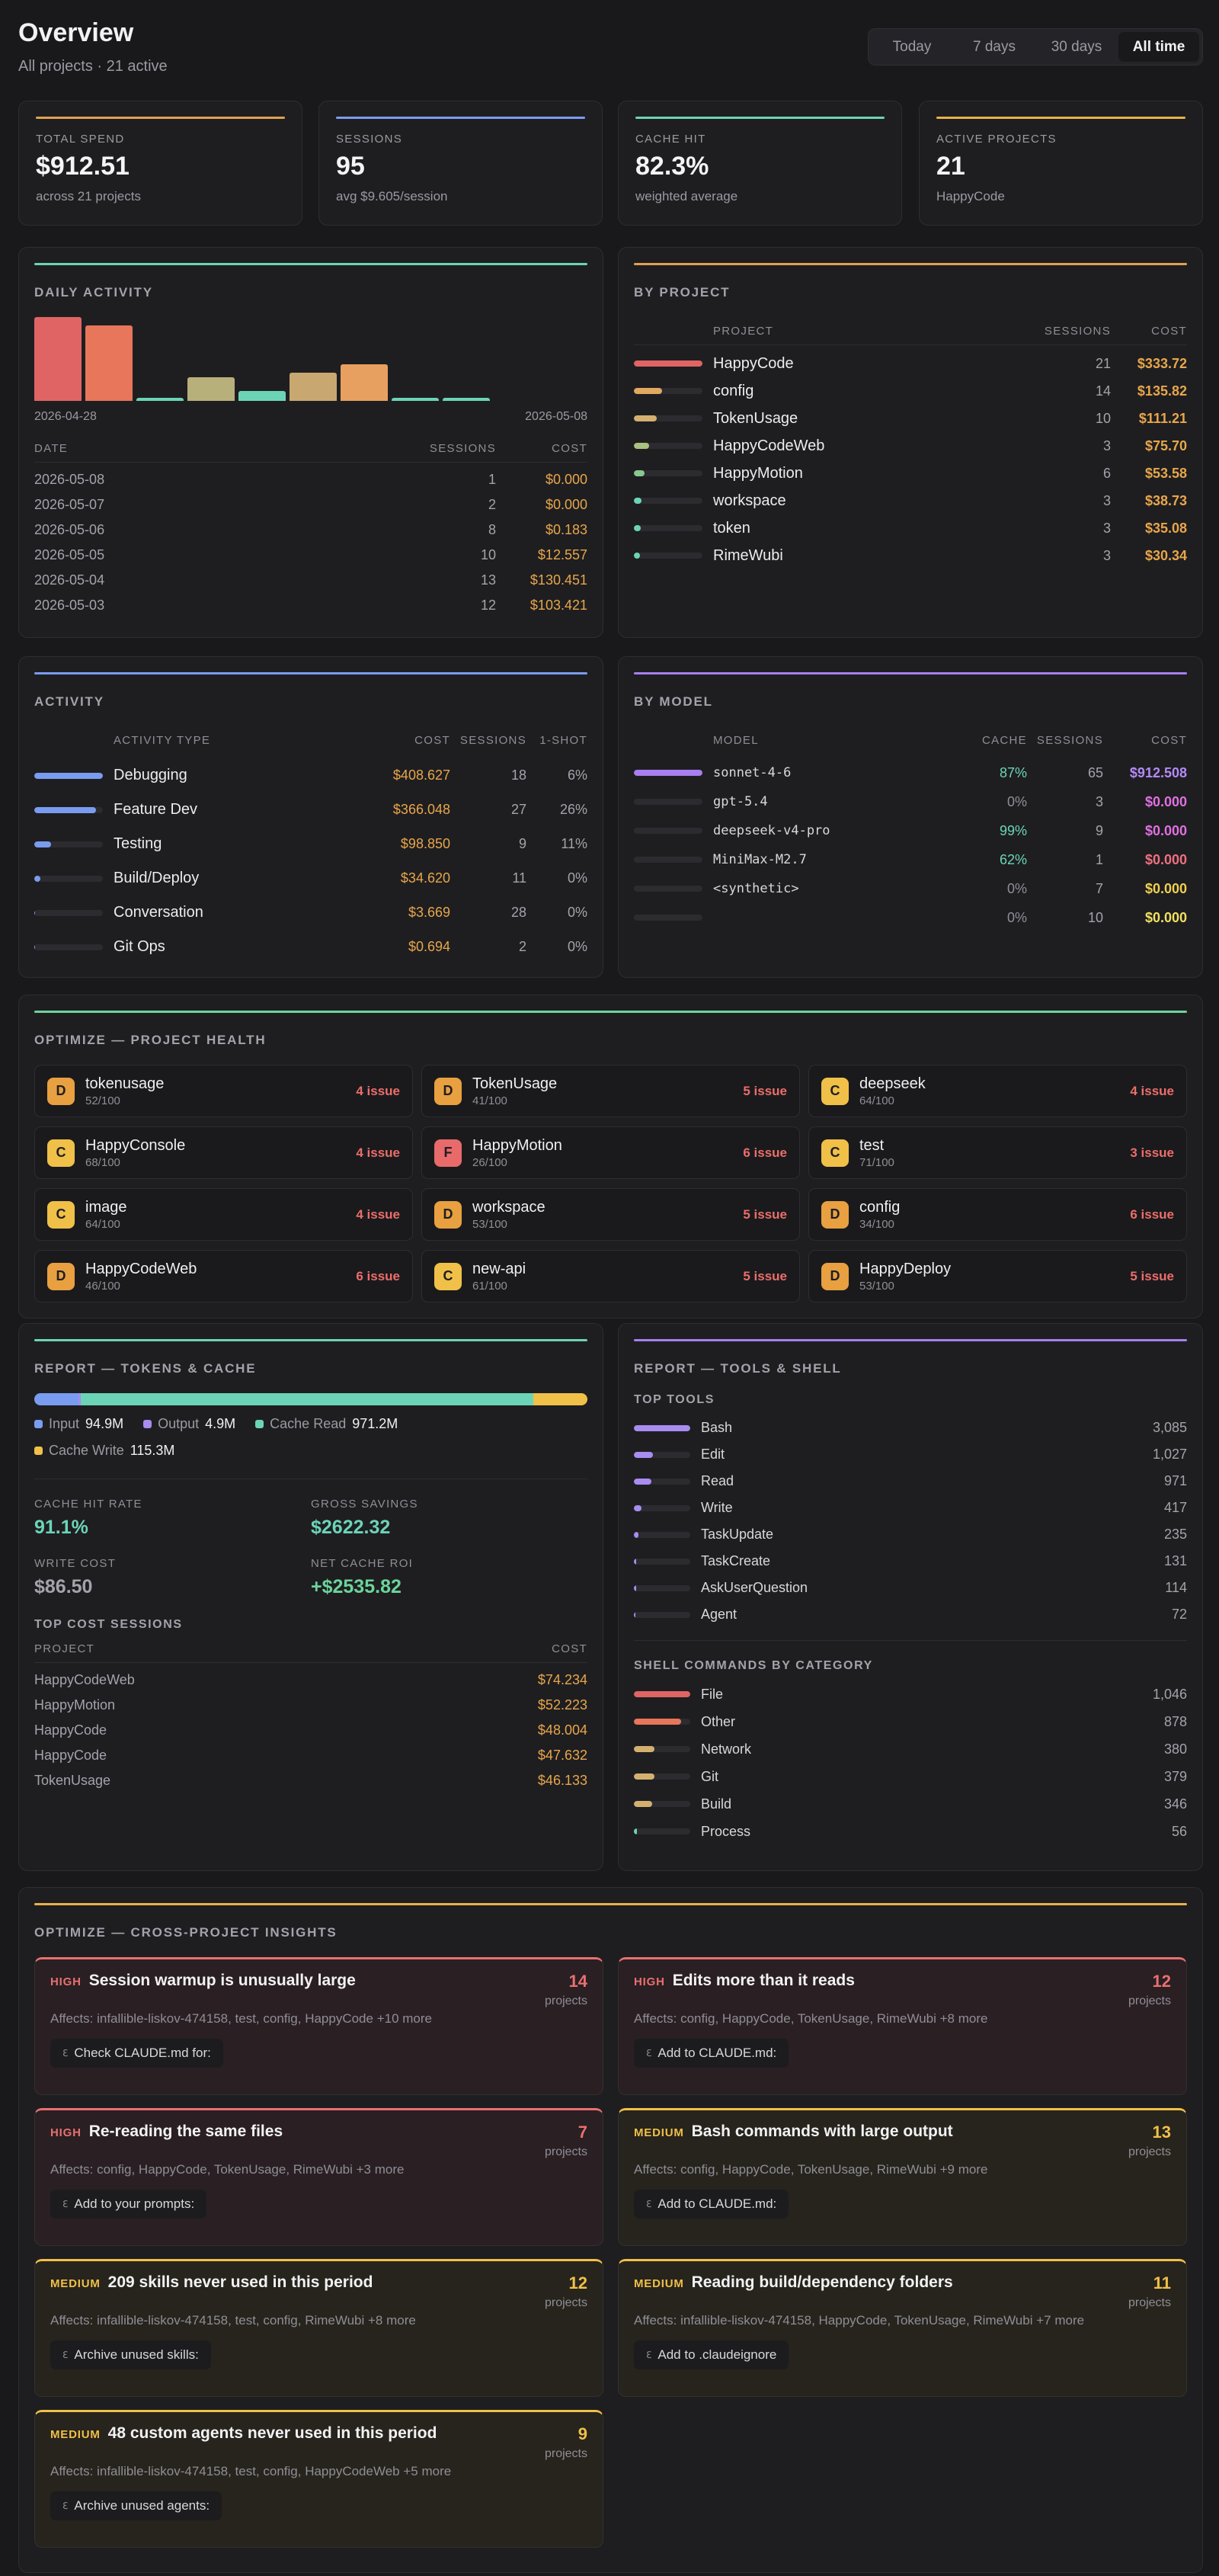 This screenshot has width=1219, height=2576. Describe the element at coordinates (152, 1450) in the screenshot. I see `legend-value: 115.3M` at that location.